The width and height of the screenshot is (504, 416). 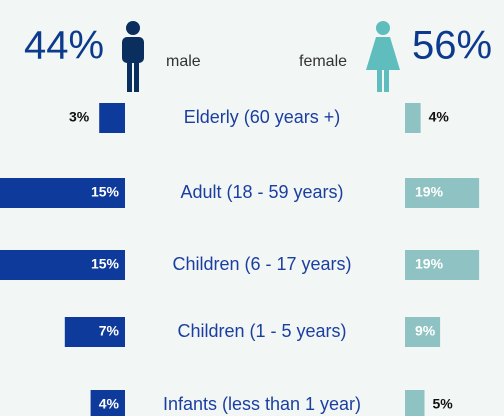 What do you see at coordinates (109, 331) in the screenshot?
I see `male-value-label: 7%` at bounding box center [109, 331].